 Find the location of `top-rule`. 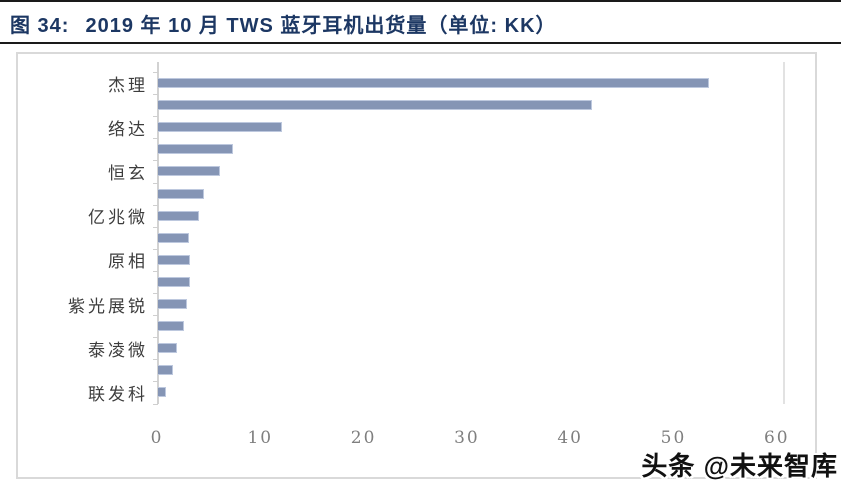

top-rule is located at coordinates (420, 1).